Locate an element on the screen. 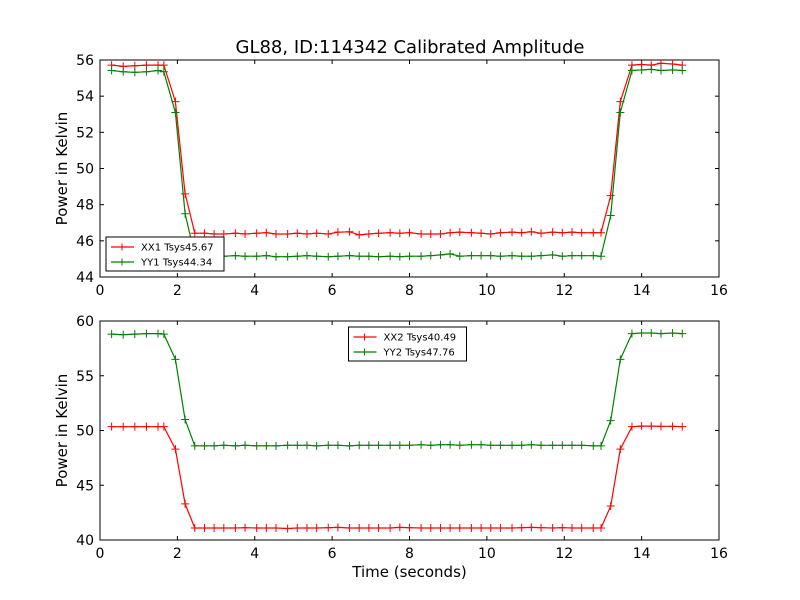 Image resolution: width=800 pixels, height=600 pixels. legend-label: XX1 Tsys45.67 is located at coordinates (177, 248).